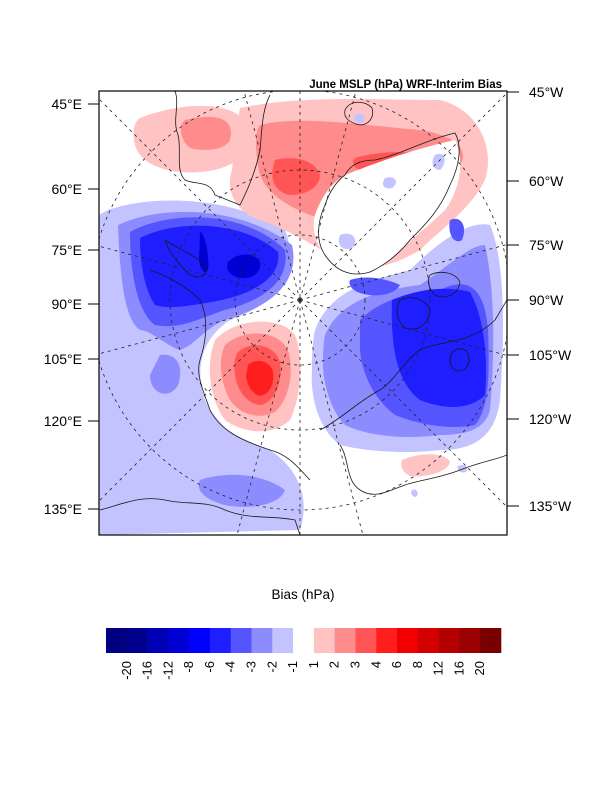 The image size is (612, 792). I want to click on left-axis-label: 135°E, so click(63, 509).